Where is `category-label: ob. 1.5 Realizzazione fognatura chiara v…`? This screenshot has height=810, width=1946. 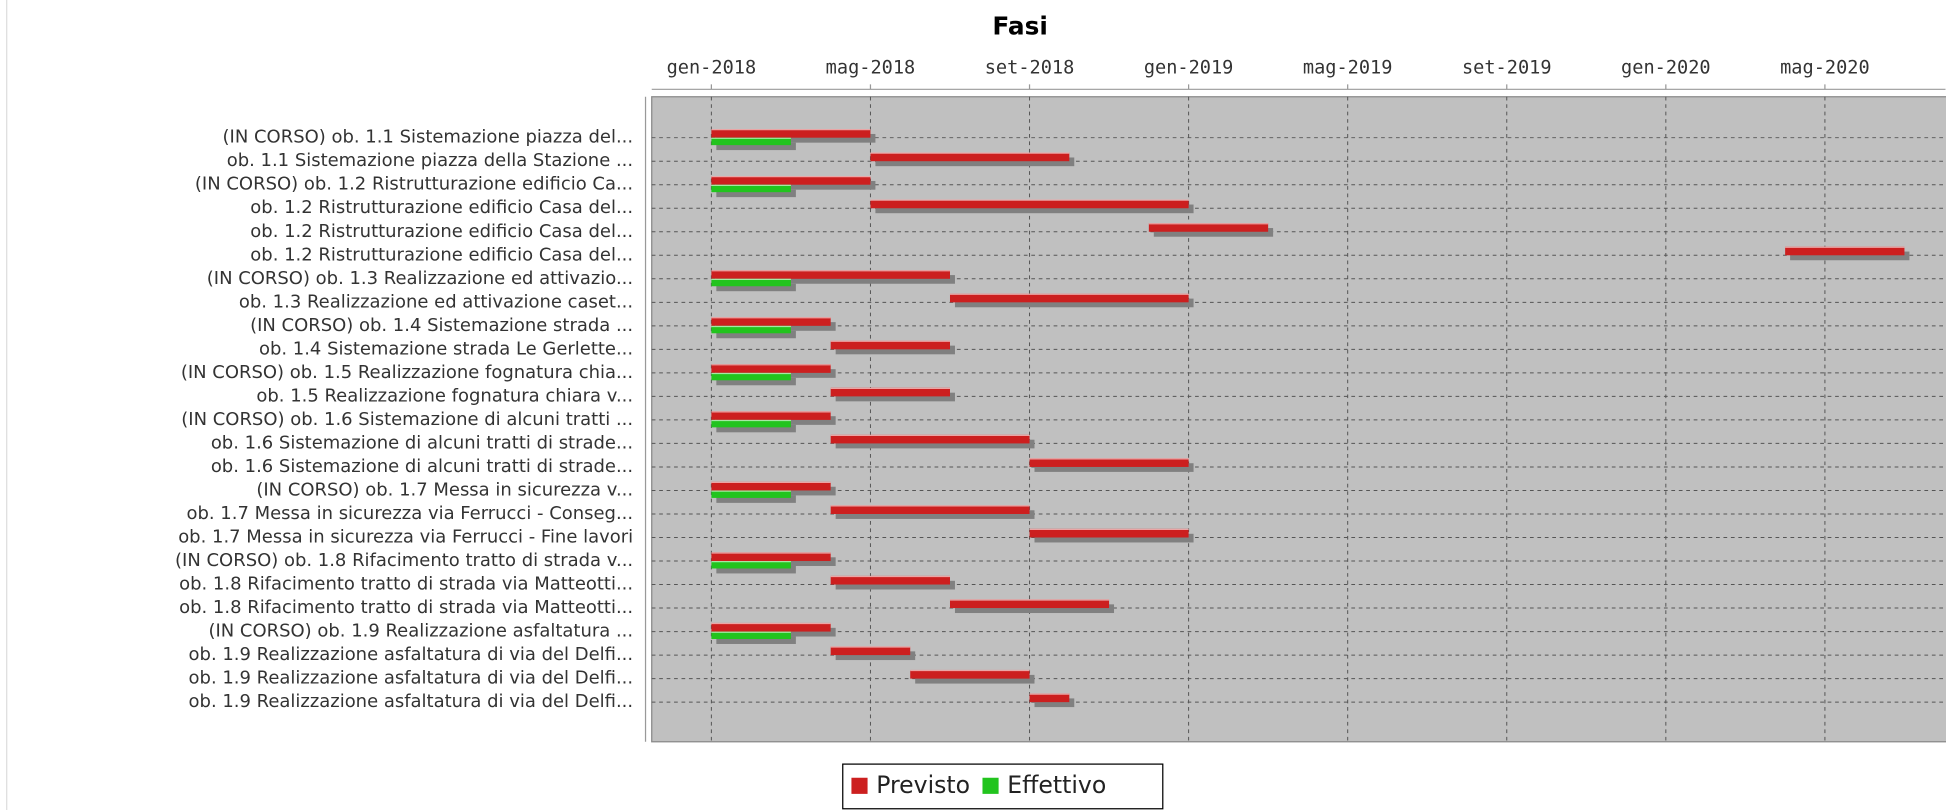
category-label: ob. 1.5 Realizzazione fognatura chiara v… is located at coordinates (444, 395).